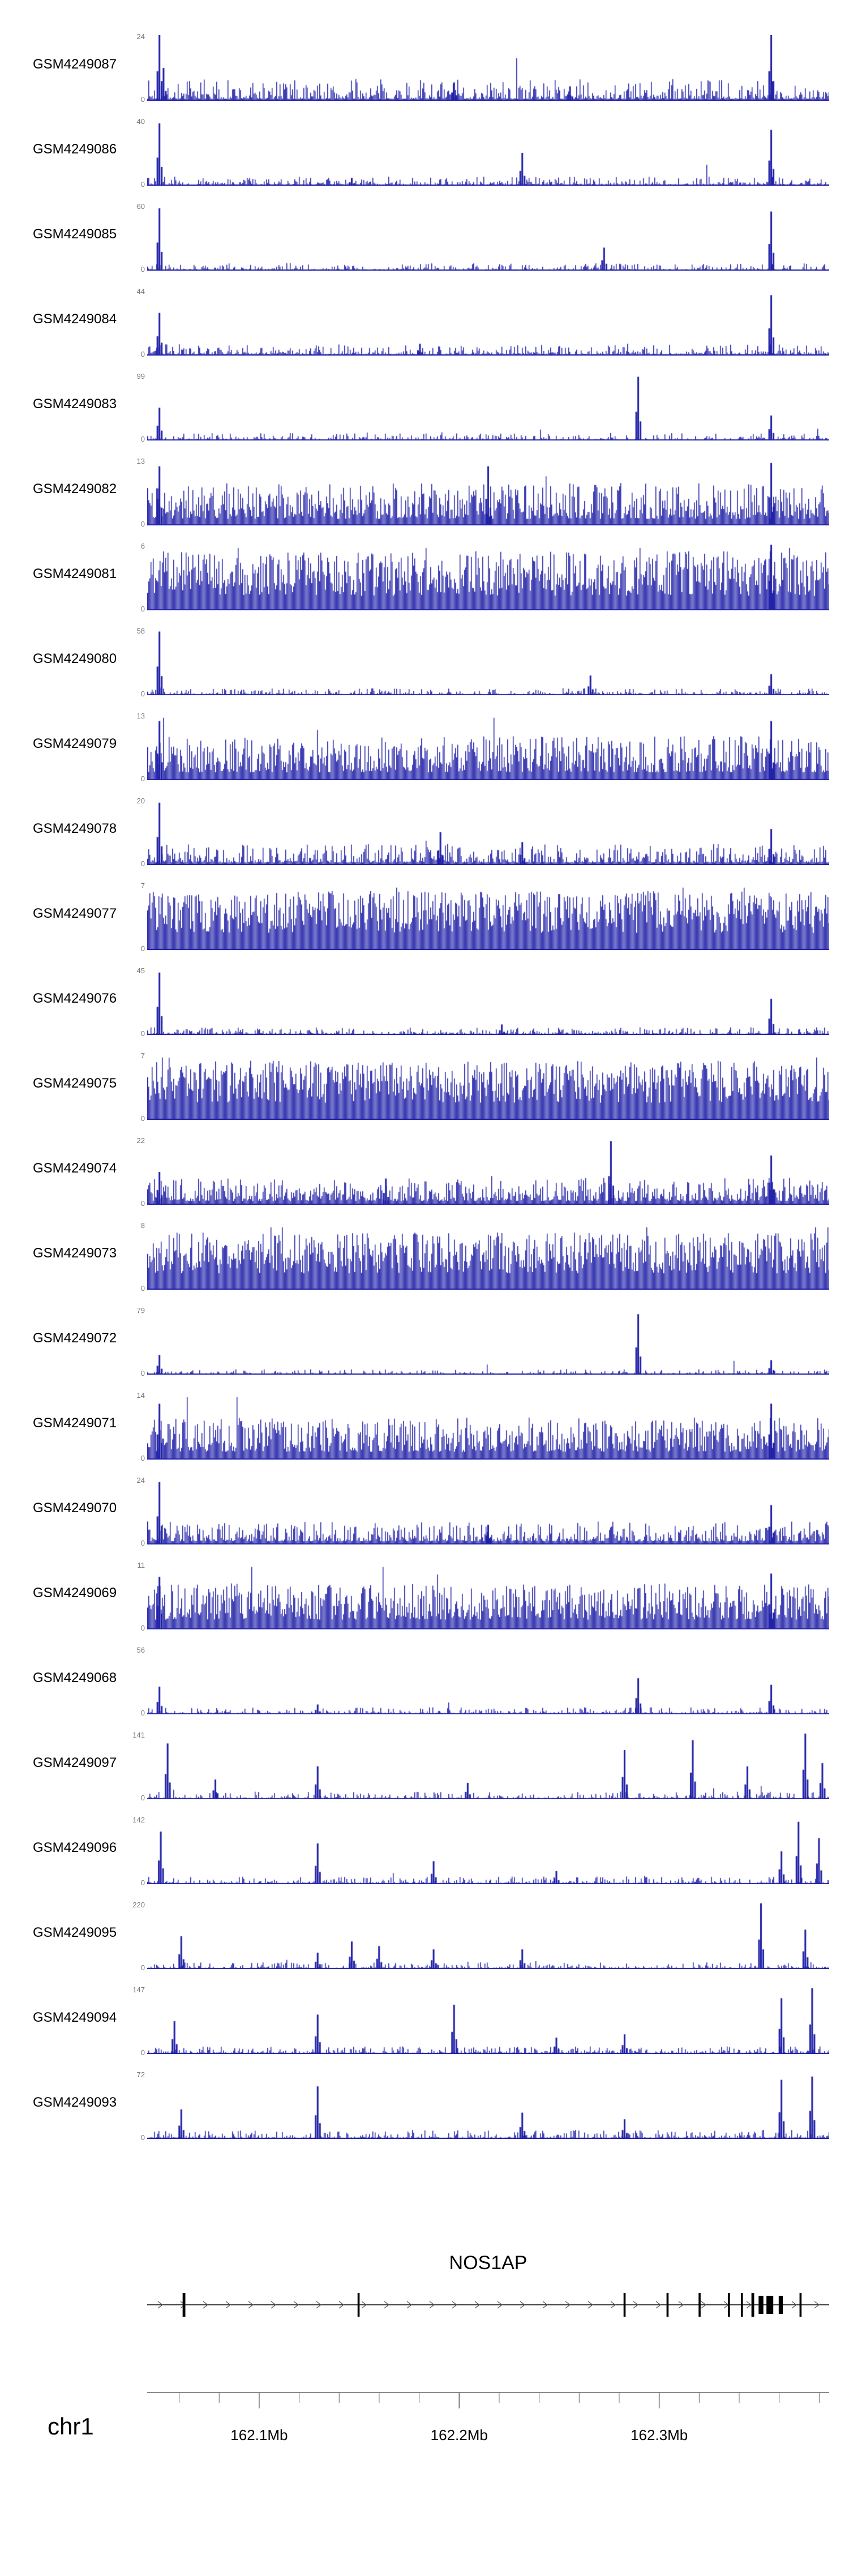  Describe the element at coordinates (424, 1166) in the screenshot. I see `track-row: GSM4249074 22 0` at that location.